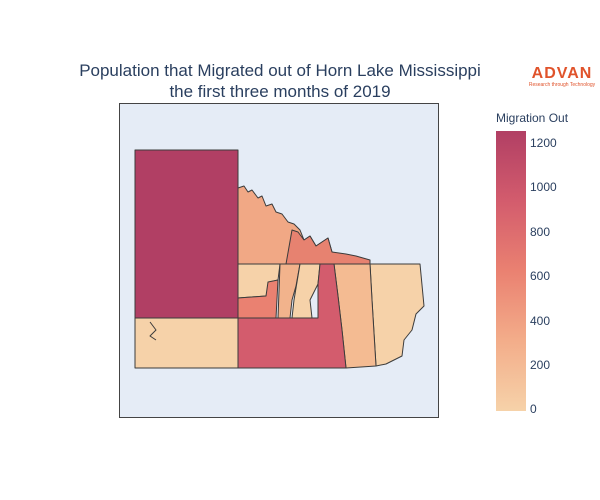 The width and height of the screenshot is (600, 500). Describe the element at coordinates (543, 143) in the screenshot. I see `colorbar-tick: 1200` at that location.